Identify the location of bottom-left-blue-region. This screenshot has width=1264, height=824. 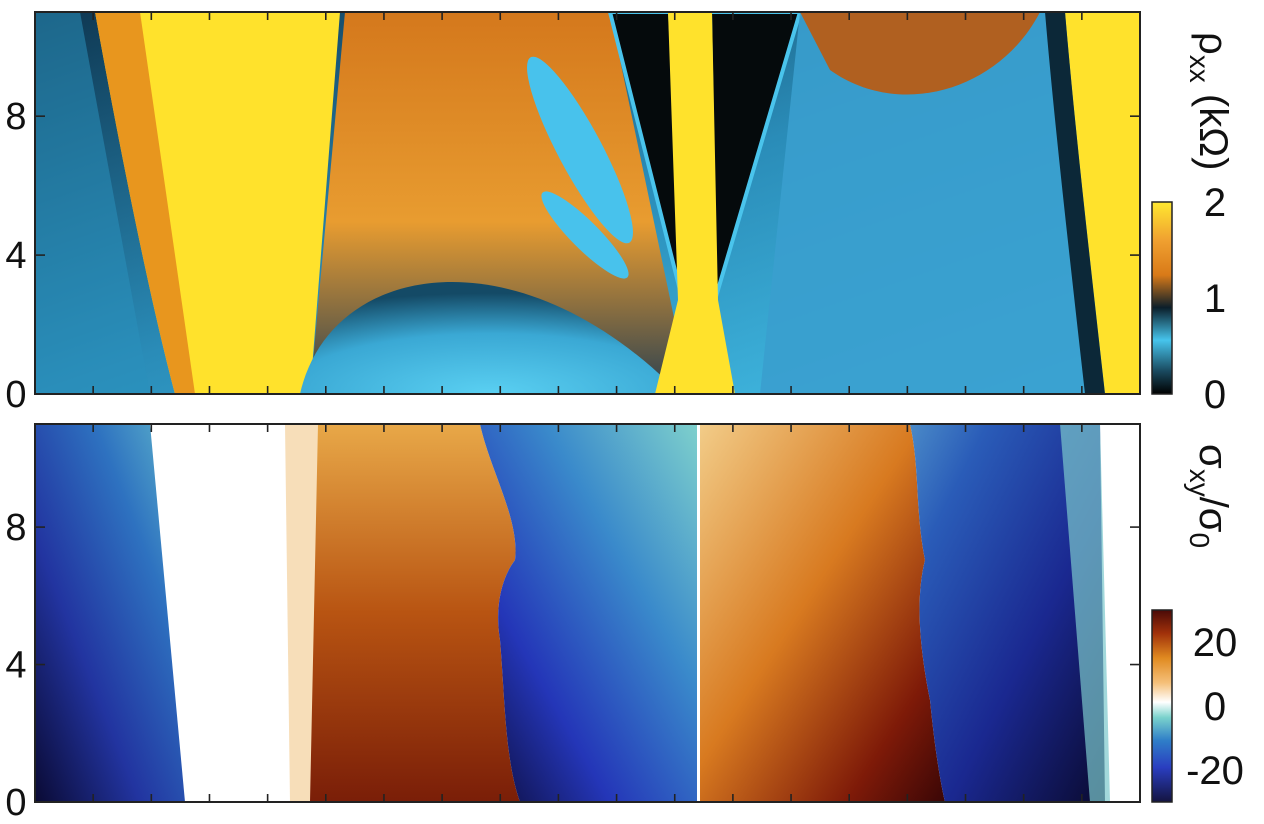
(110, 613).